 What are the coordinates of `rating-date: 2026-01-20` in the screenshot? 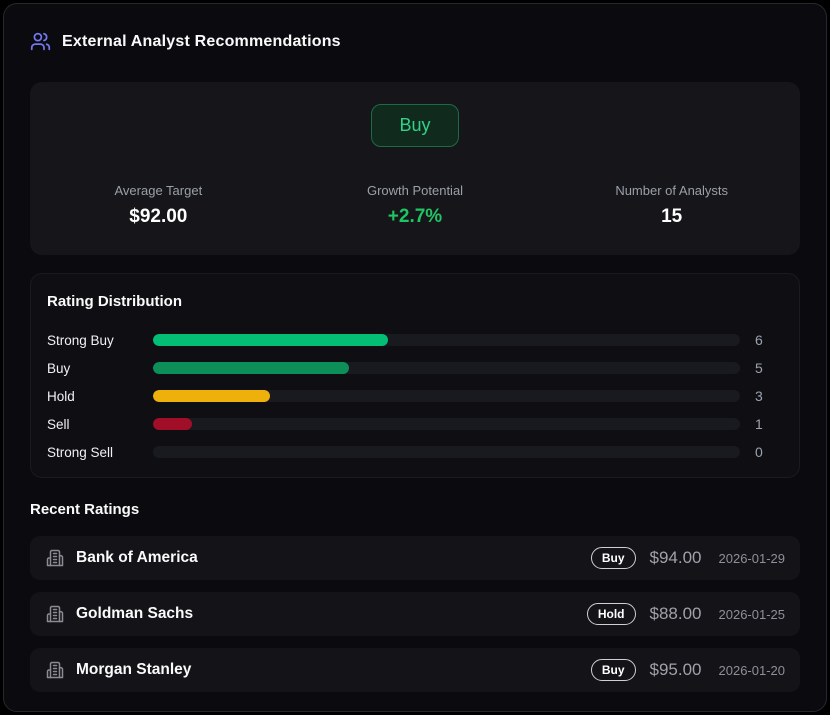 It's located at (752, 670).